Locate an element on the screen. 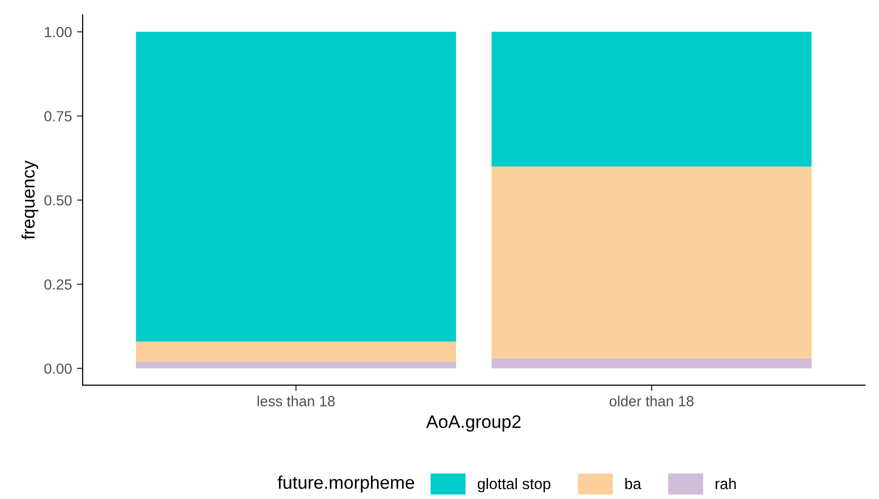 Image resolution: width=879 pixels, height=499 pixels. y-tick-label: 0.00 is located at coordinates (58, 369).